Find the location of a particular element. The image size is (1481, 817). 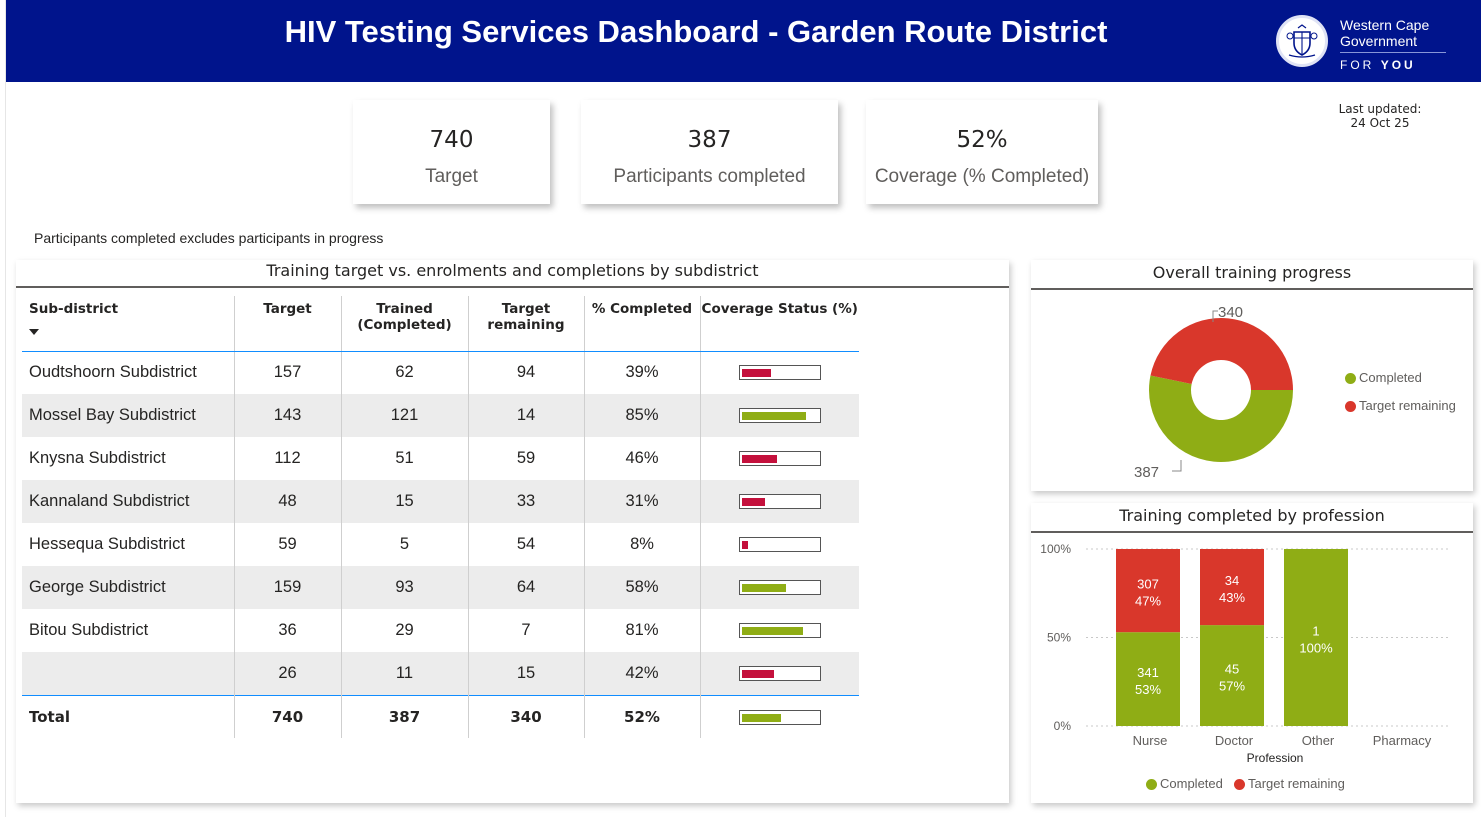

donut-slice-completed is located at coordinates (1221, 418).